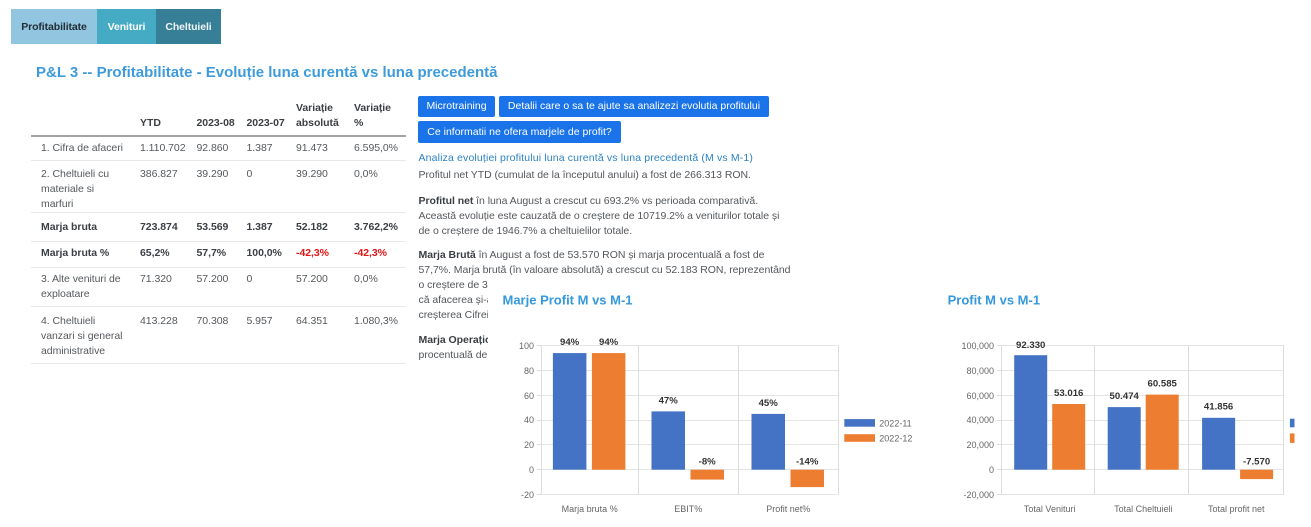  I want to click on svg-text: 2022-12, so click(895, 438).